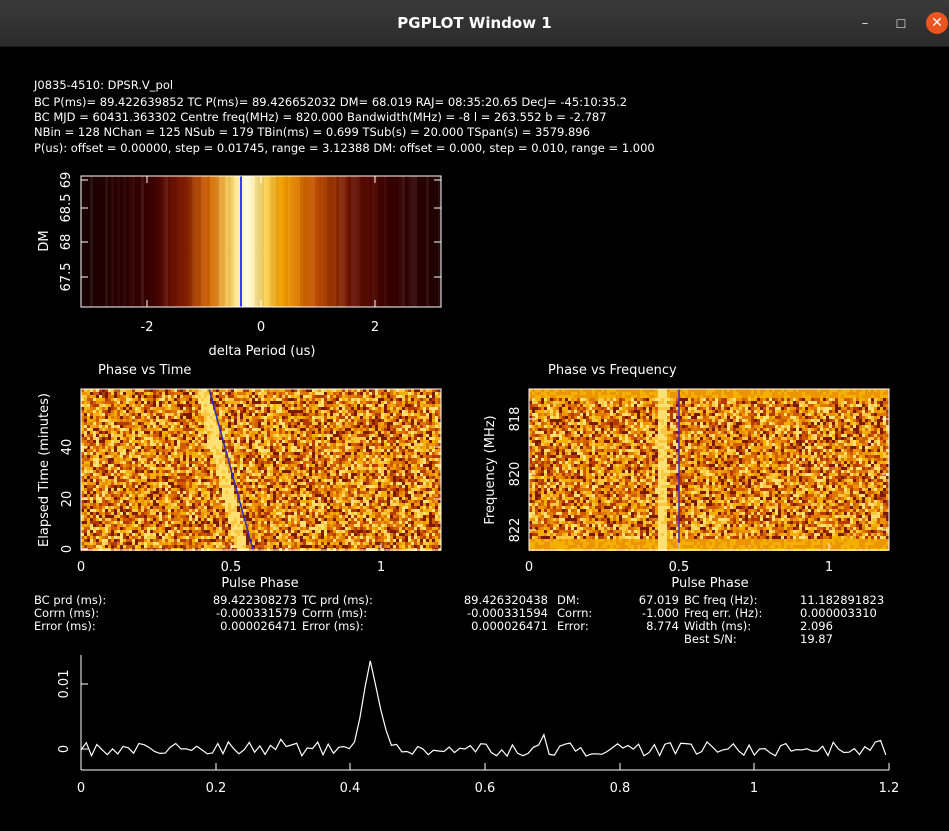  I want to click on dm-xtick-2: 0, so click(261, 327).